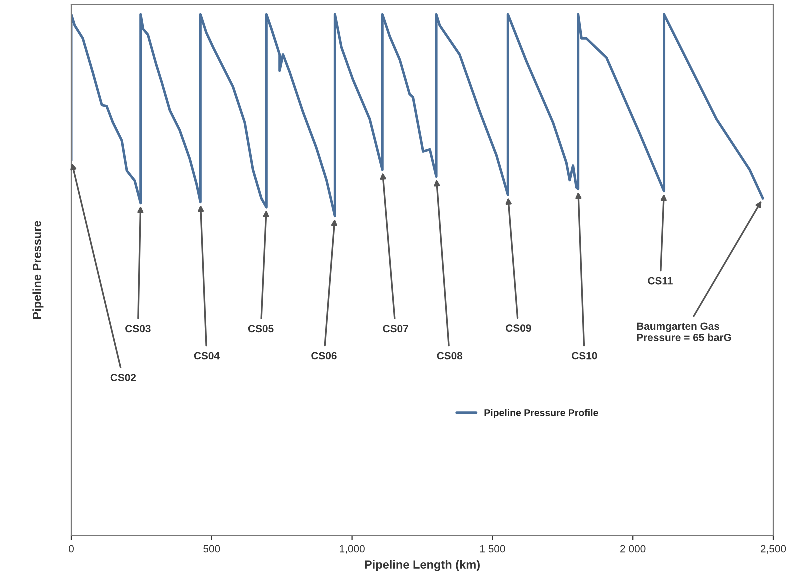  What do you see at coordinates (660, 281) in the screenshot?
I see `annotation: CS11` at bounding box center [660, 281].